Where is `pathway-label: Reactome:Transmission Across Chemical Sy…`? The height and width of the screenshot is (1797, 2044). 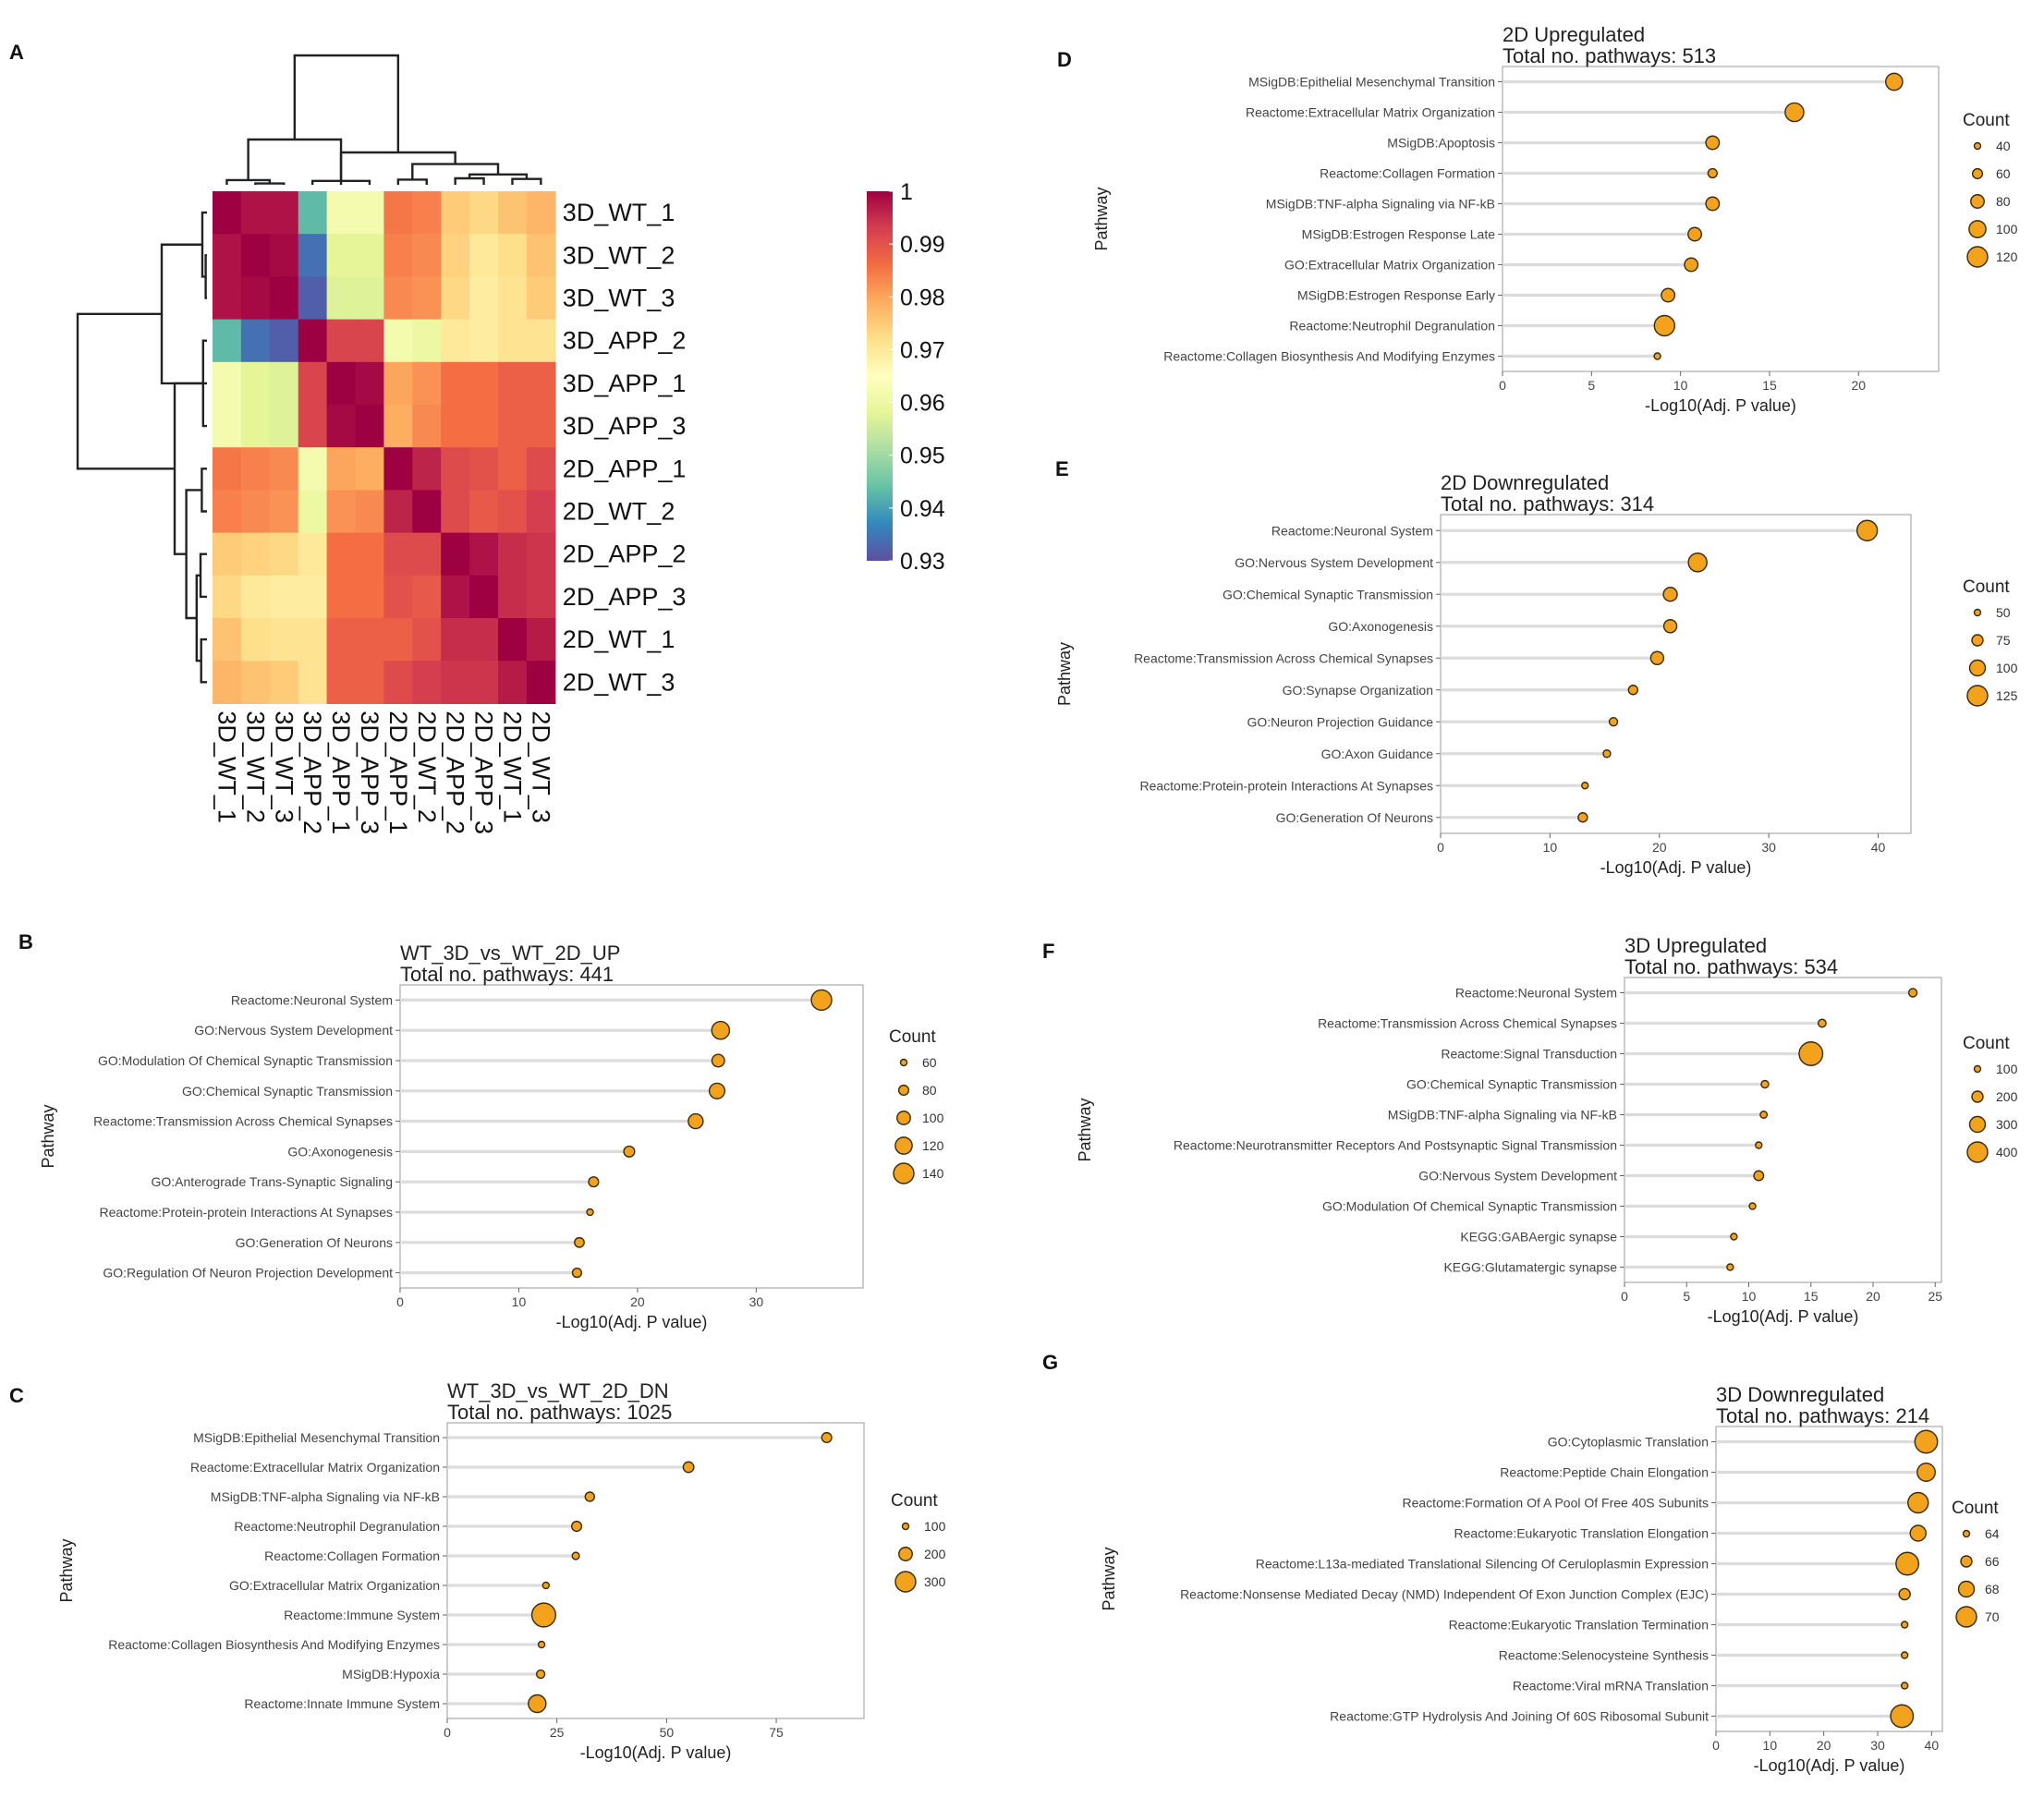
pathway-label: Reactome:Transmission Across Chemical Sy… is located at coordinates (1284, 657).